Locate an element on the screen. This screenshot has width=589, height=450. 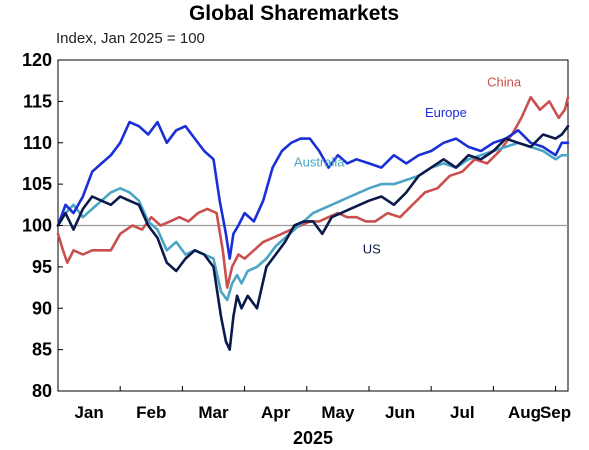
series-label-us: US is located at coordinates (372, 249).